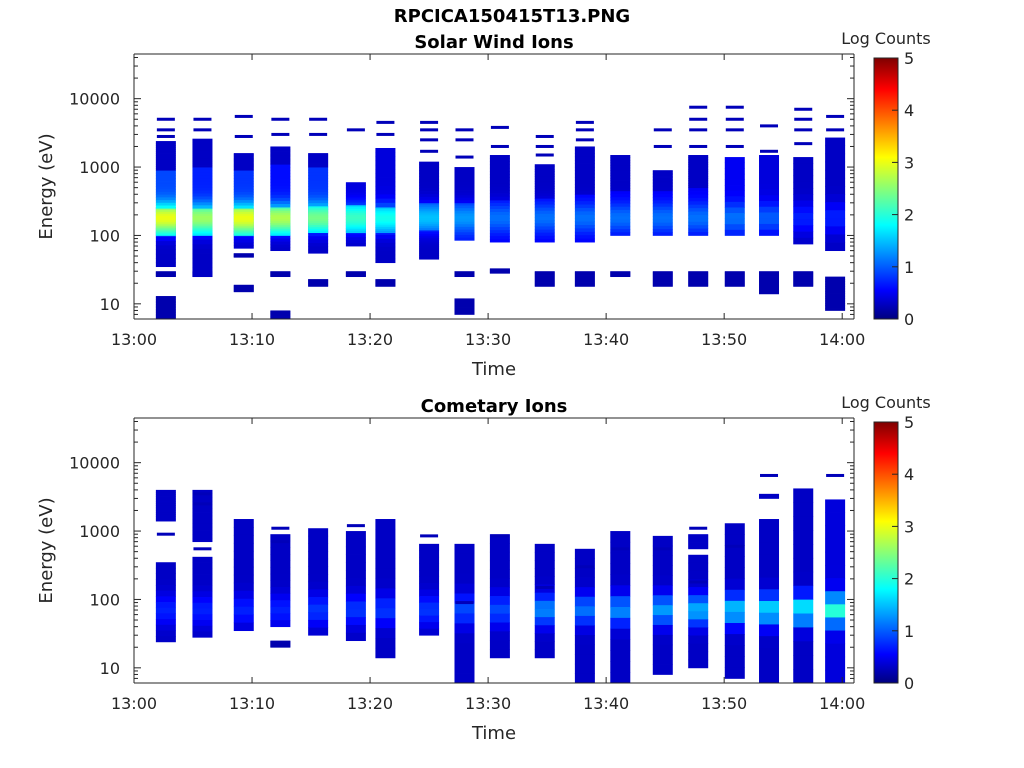  What do you see at coordinates (110, 668) in the screenshot?
I see `y-tick-label: 10` at bounding box center [110, 668].